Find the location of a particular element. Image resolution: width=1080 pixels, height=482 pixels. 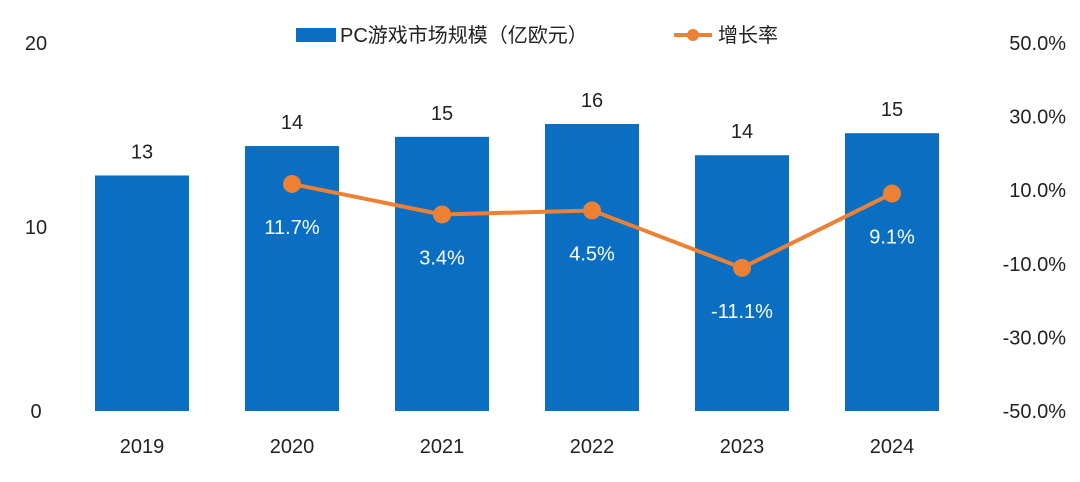

left-axis: 0 10 20 is located at coordinates (36, 228).